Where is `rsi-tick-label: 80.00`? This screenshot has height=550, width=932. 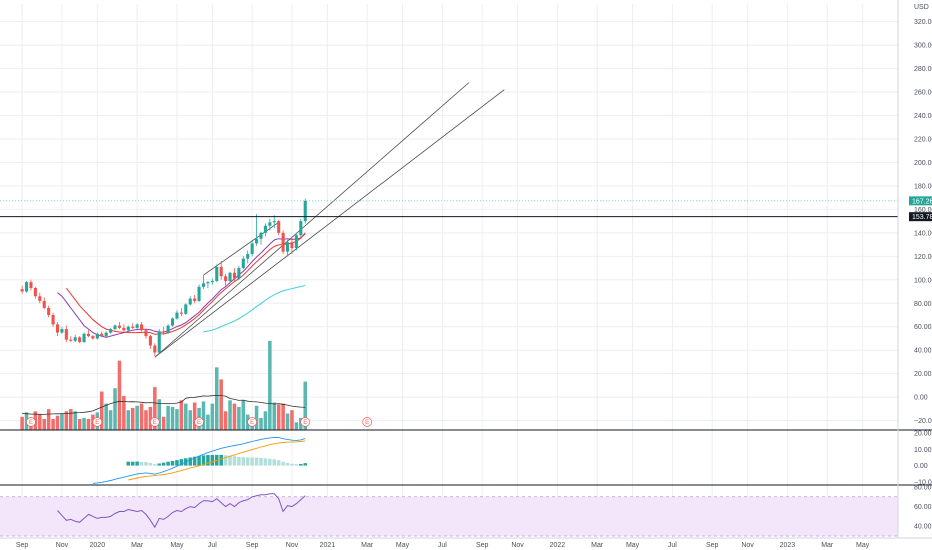
rsi-tick-label: 80.00 is located at coordinates (923, 487).